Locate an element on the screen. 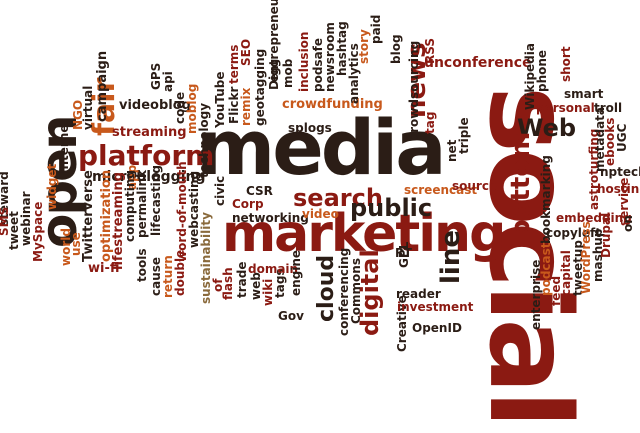 The image size is (640, 433). word-geotagging: geotagging is located at coordinates (260, 87).